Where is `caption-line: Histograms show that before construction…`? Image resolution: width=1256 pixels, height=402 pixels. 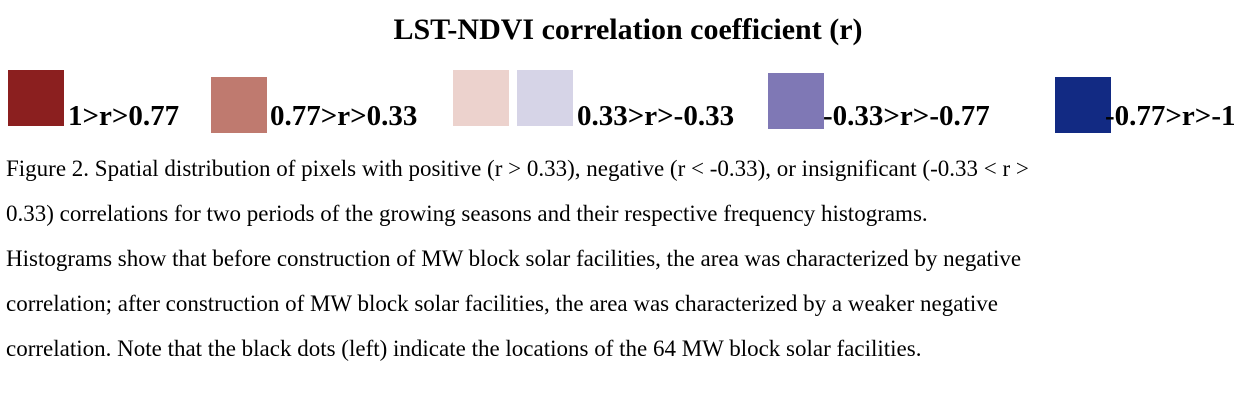
caption-line: Histograms show that before construction… is located at coordinates (514, 258).